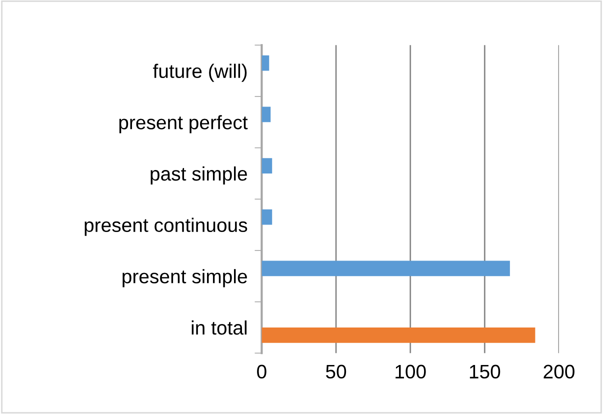  What do you see at coordinates (183, 124) in the screenshot?
I see `y-tick-label: present perfect` at bounding box center [183, 124].